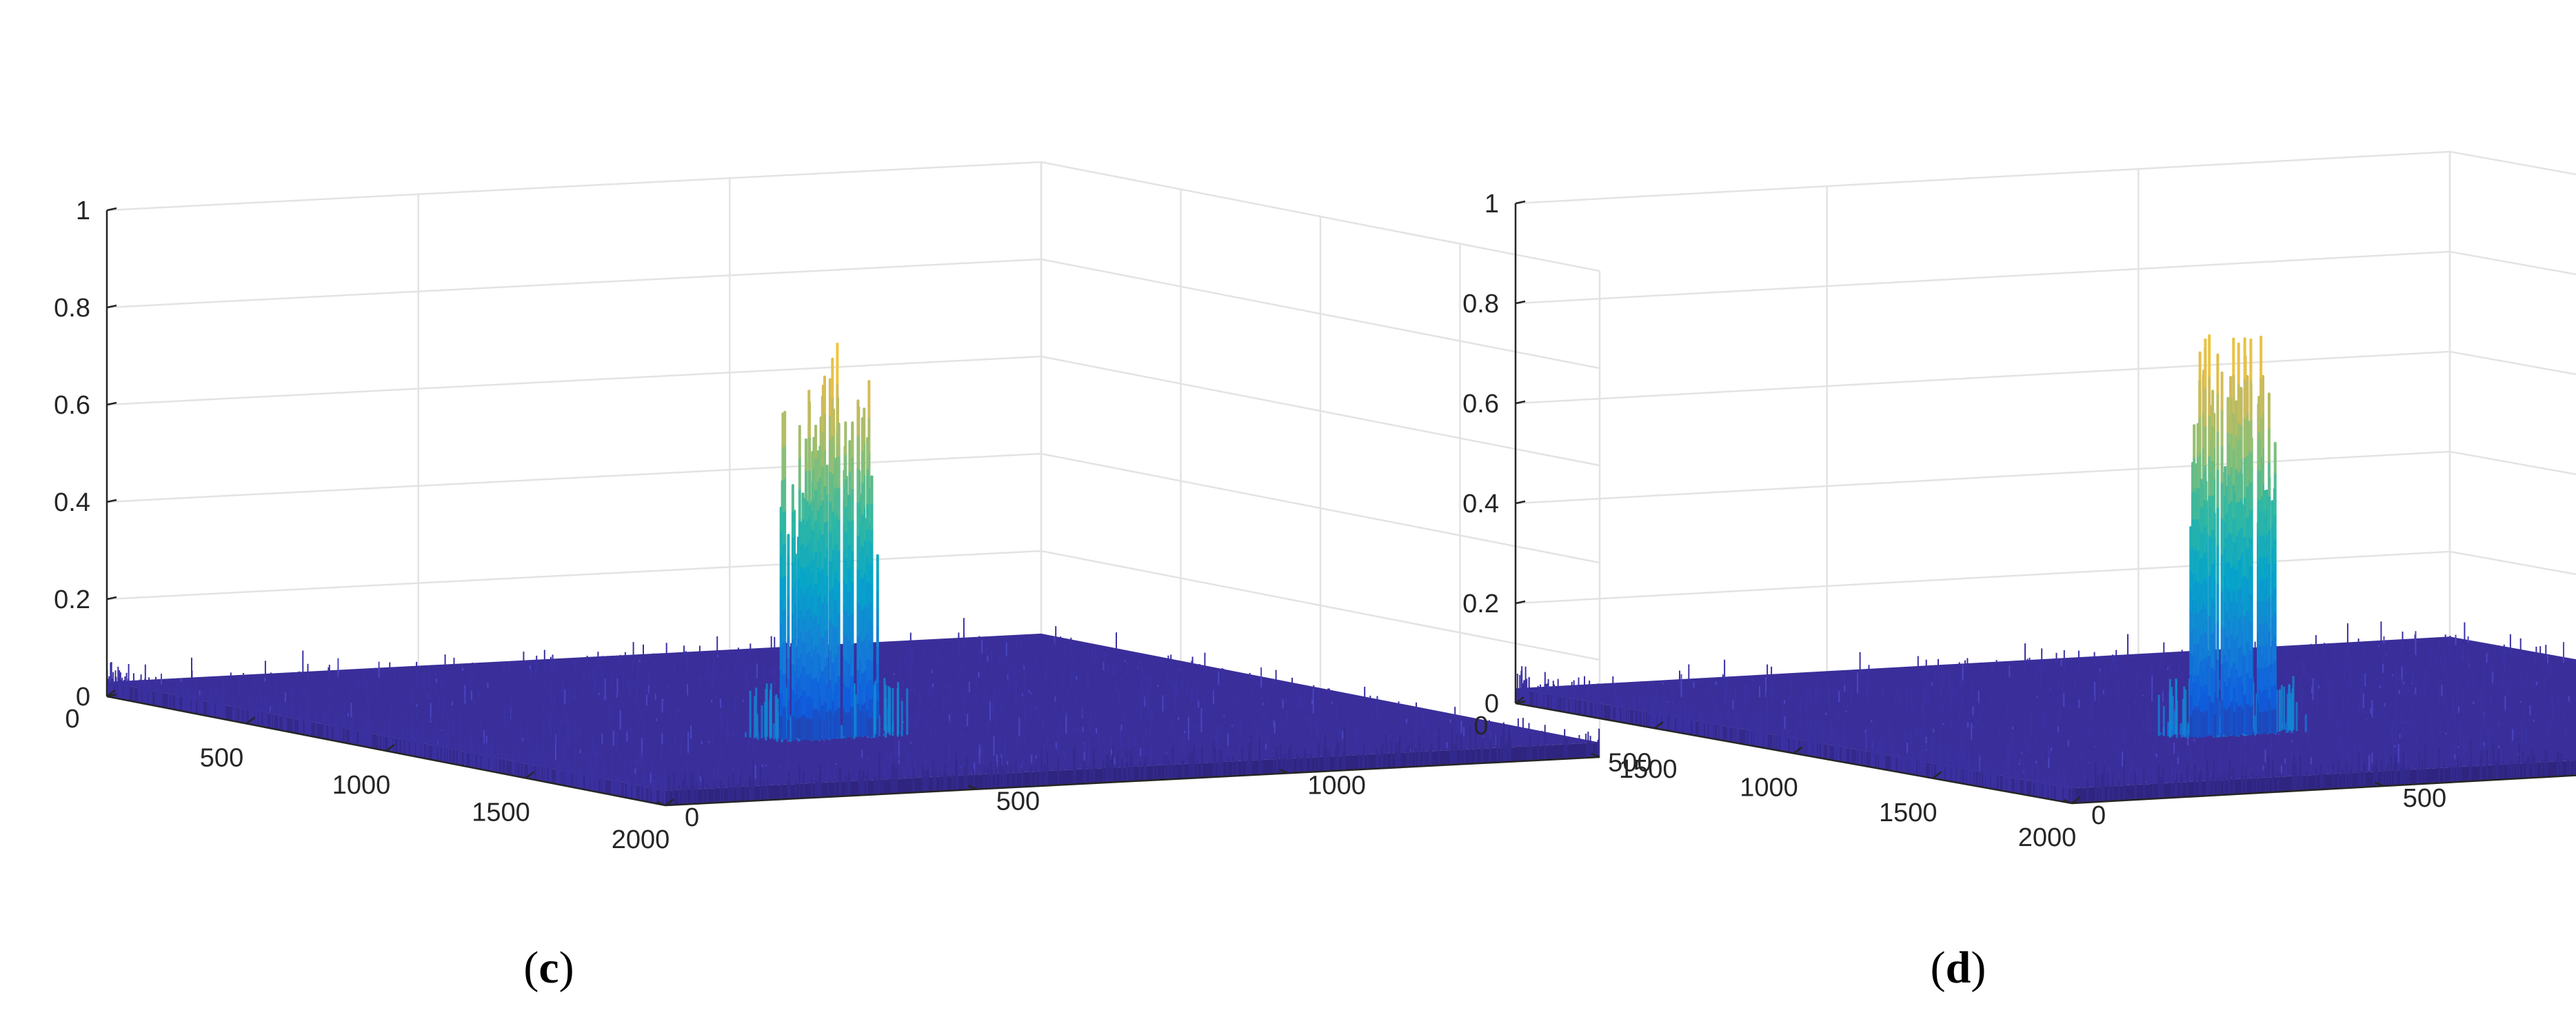  Describe the element at coordinates (1958, 968) in the screenshot. I see `caption-d: (d)` at that location.